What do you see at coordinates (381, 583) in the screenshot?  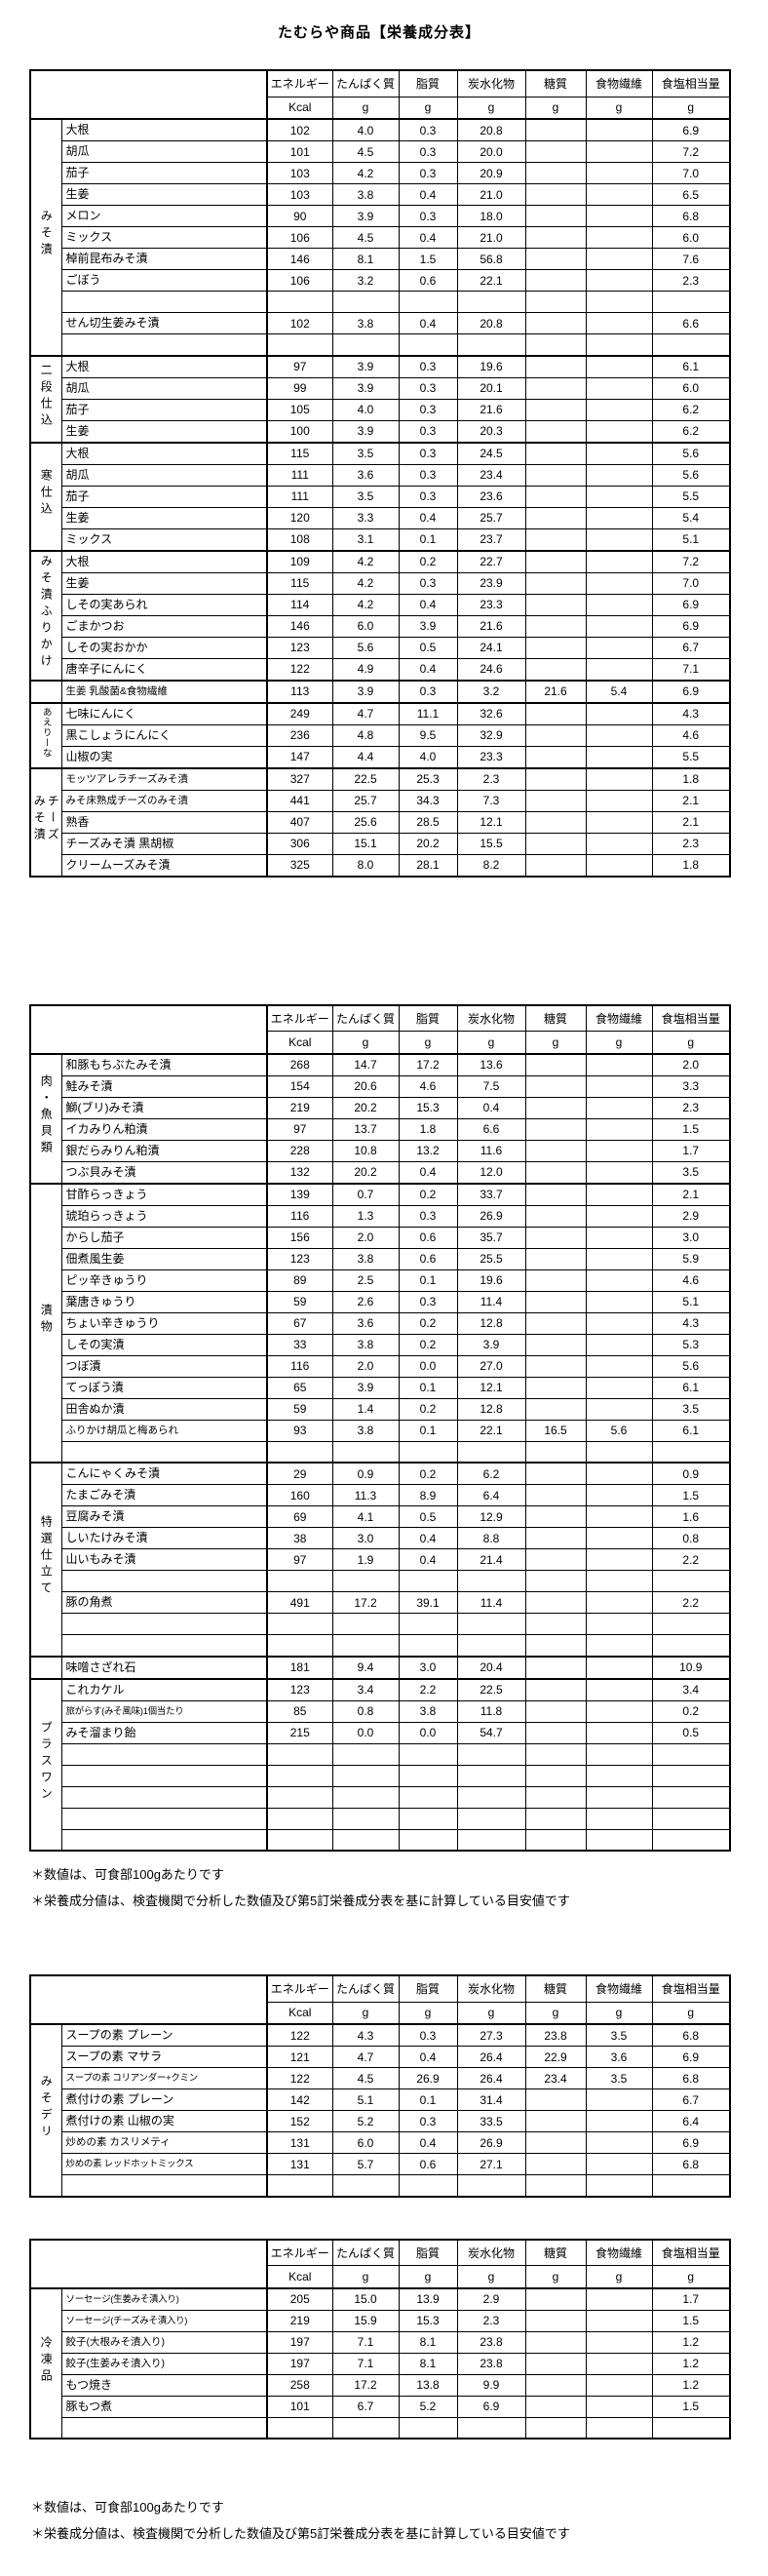 I see `table-row: 生姜 115 4.2 0.3 23.9 7.0` at bounding box center [381, 583].